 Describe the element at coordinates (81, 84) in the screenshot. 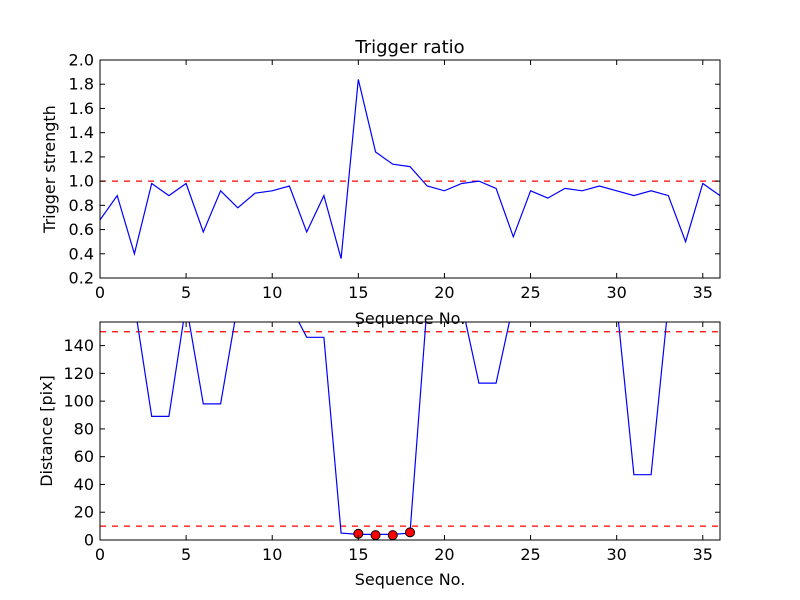

I see `trigger-ratio-y-tick-label: 1.8` at that location.